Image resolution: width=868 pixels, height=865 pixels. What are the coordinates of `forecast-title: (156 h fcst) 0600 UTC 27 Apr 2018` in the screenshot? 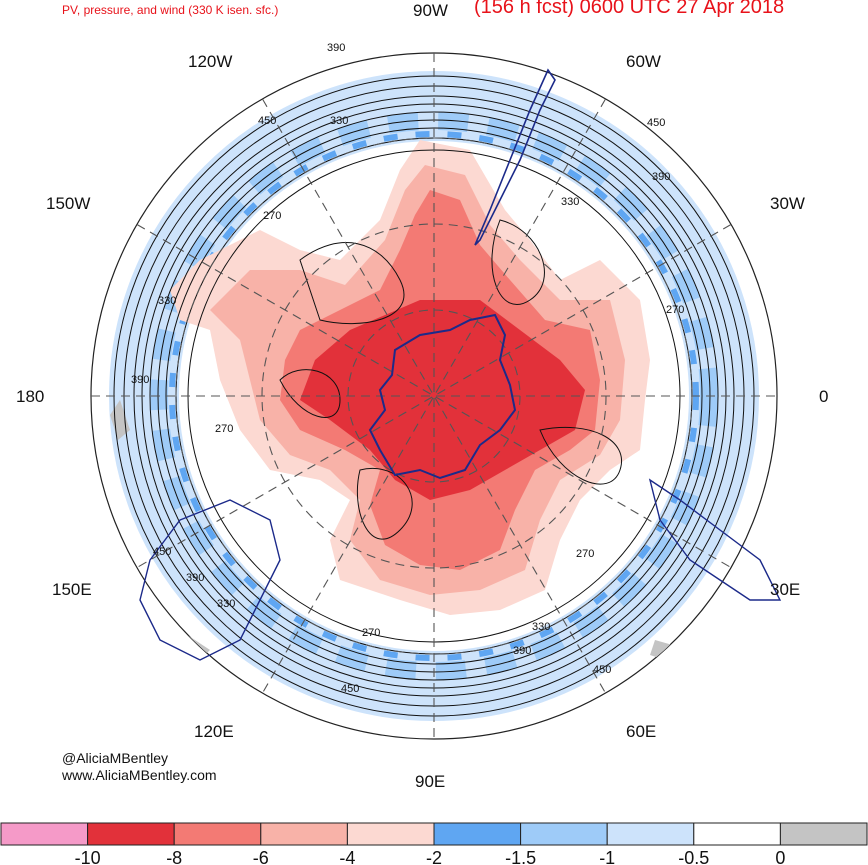 It's located at (629, 9).